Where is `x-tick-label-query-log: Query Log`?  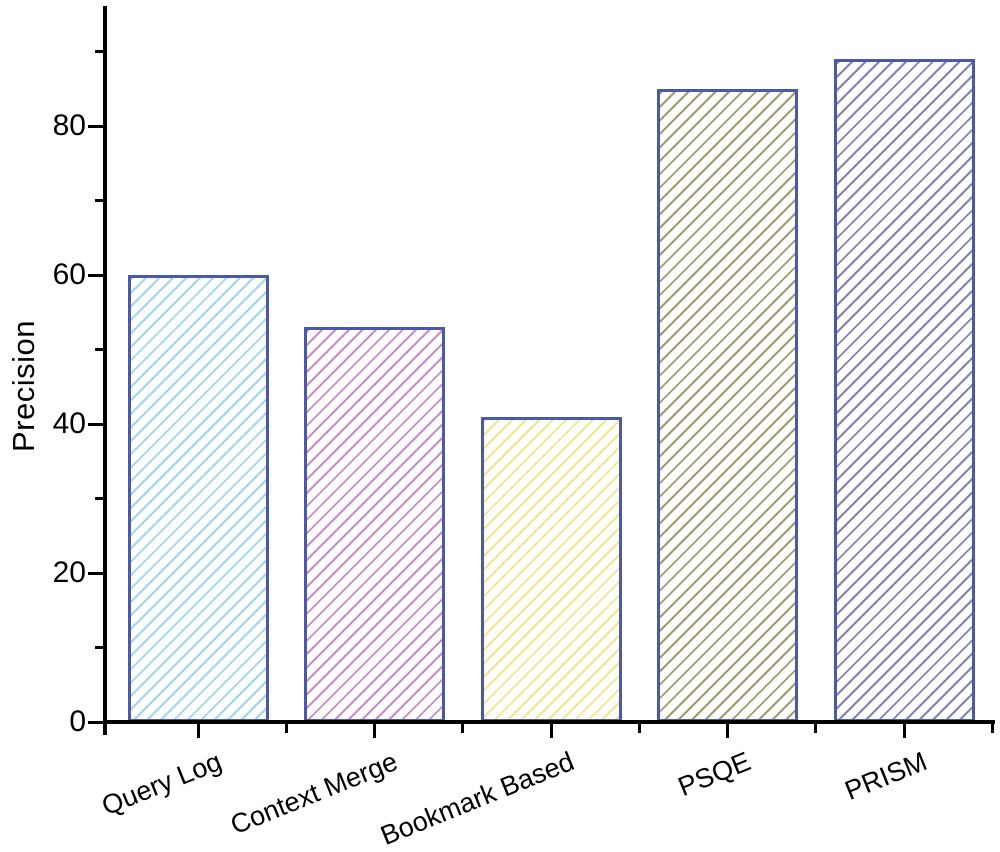
x-tick-label-query-log: Query Log is located at coordinates (161, 784).